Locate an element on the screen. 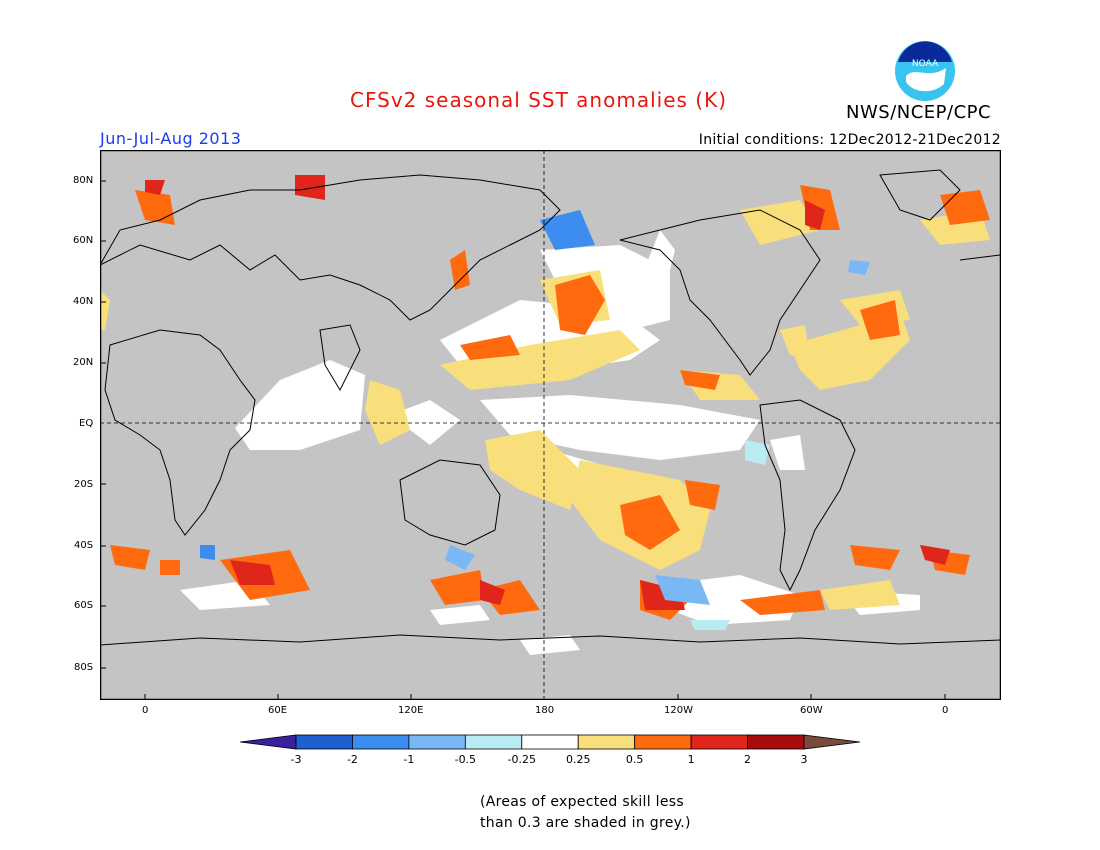  colorbar-label: -0.5 is located at coordinates (465, 759).